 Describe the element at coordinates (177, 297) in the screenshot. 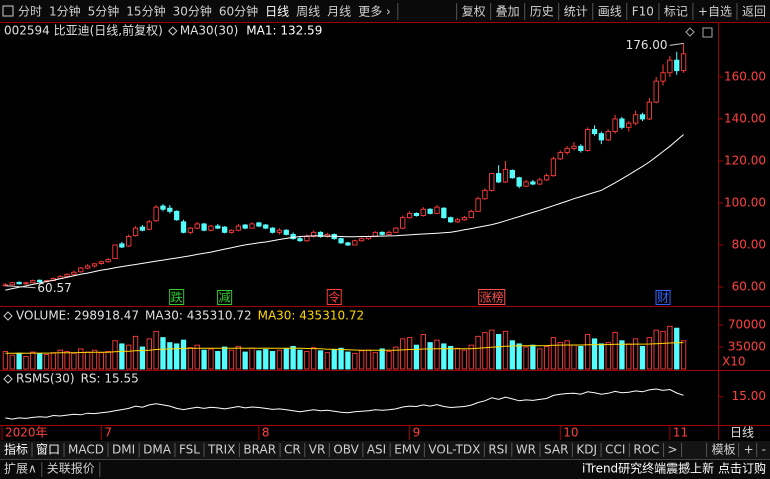

I see `event-label: 跌` at that location.